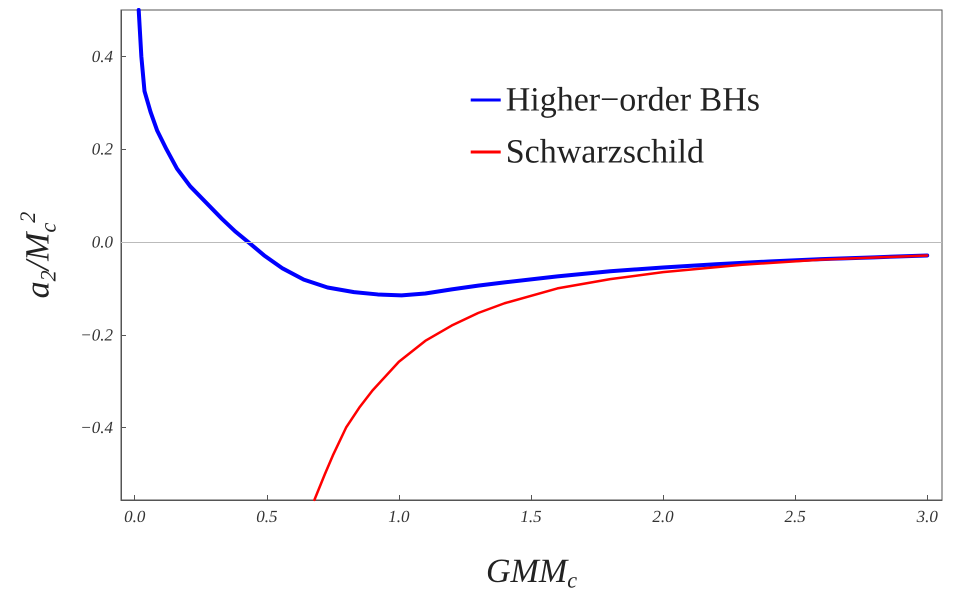  Describe the element at coordinates (97, 428) in the screenshot. I see `y-tick-label: −0.4` at that location.